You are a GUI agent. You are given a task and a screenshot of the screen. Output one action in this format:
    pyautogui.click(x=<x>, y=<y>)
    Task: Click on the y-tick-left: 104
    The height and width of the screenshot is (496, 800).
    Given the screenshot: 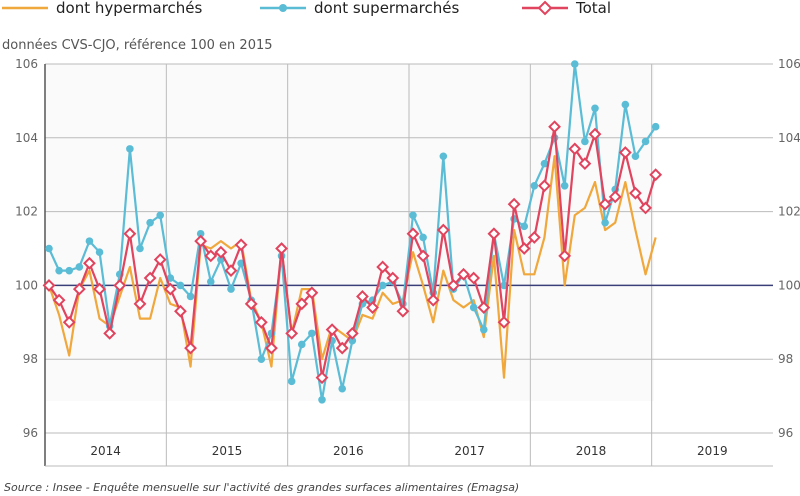 What is the action you would take?
    pyautogui.click(x=26, y=138)
    